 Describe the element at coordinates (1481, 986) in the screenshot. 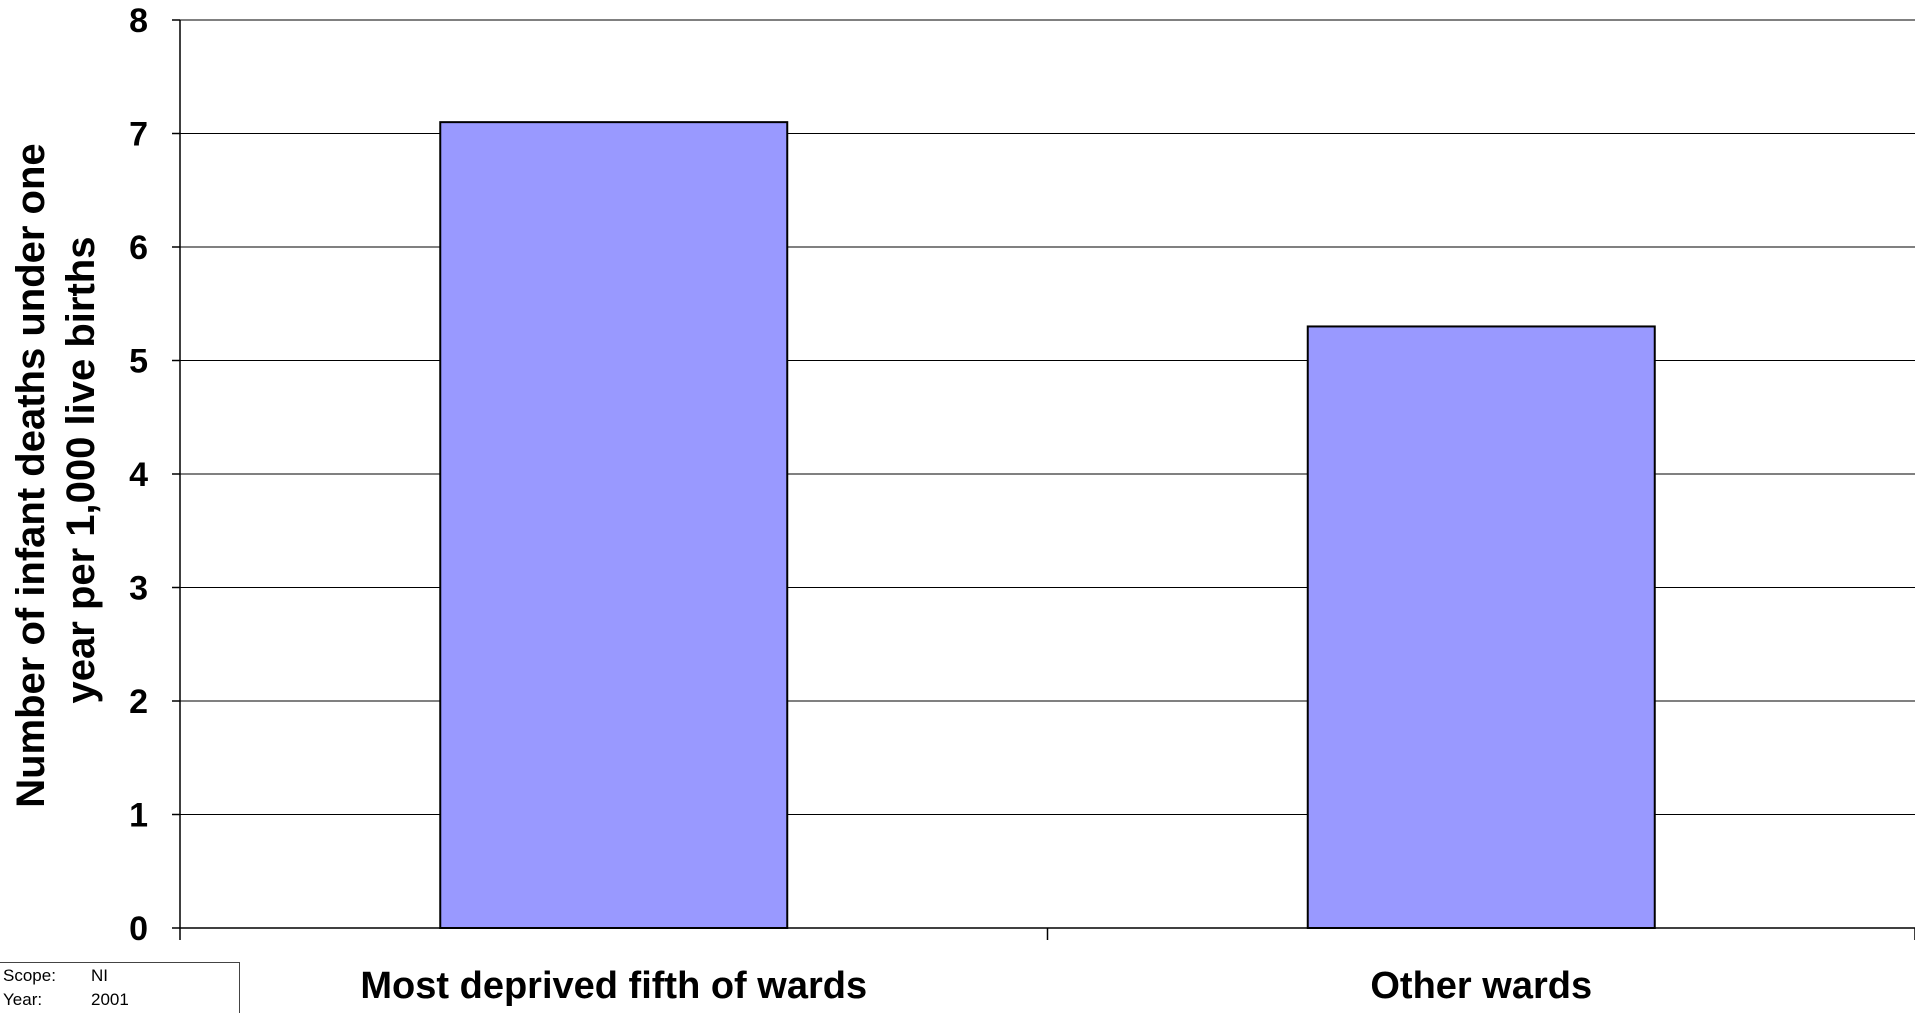

I see `x-category-label: Other wards` at that location.